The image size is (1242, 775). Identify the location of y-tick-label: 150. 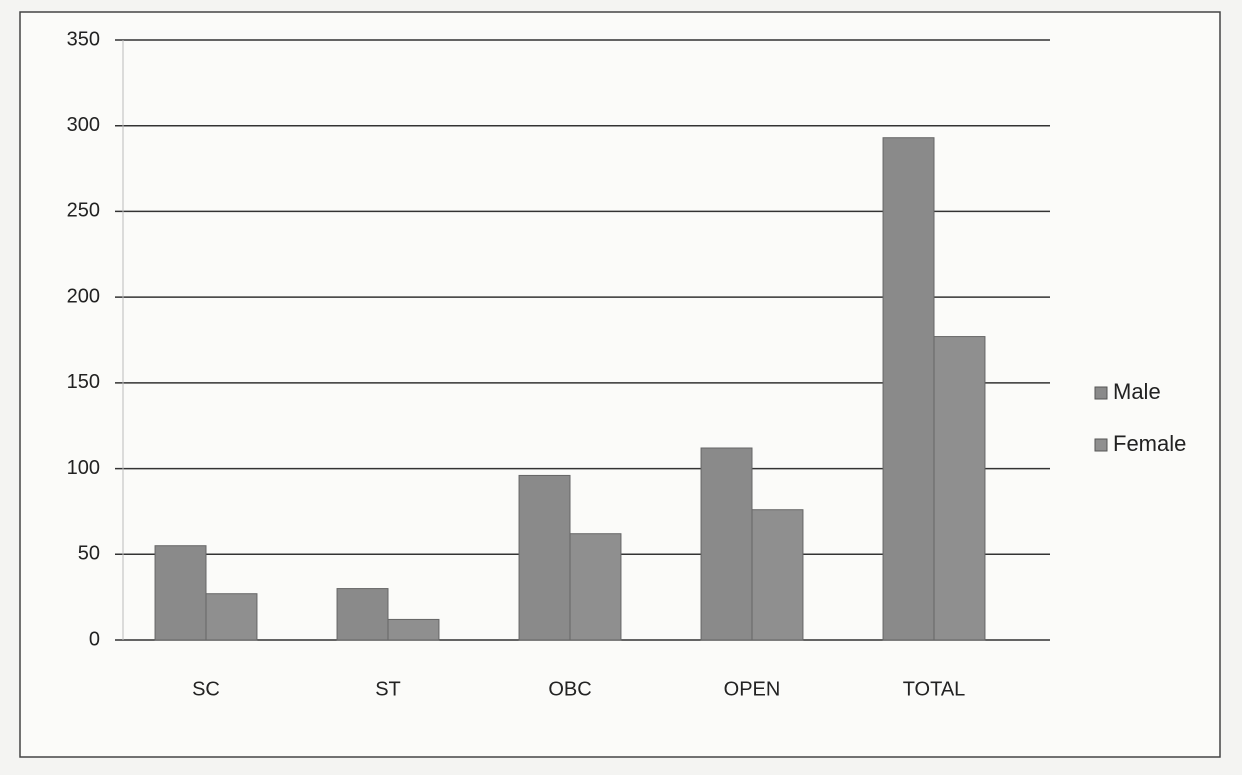
(83, 382).